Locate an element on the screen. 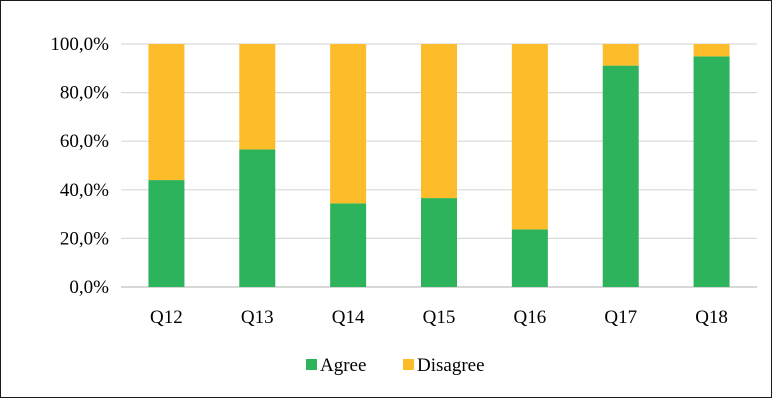  x-tick-label: Q12 is located at coordinates (166, 317).